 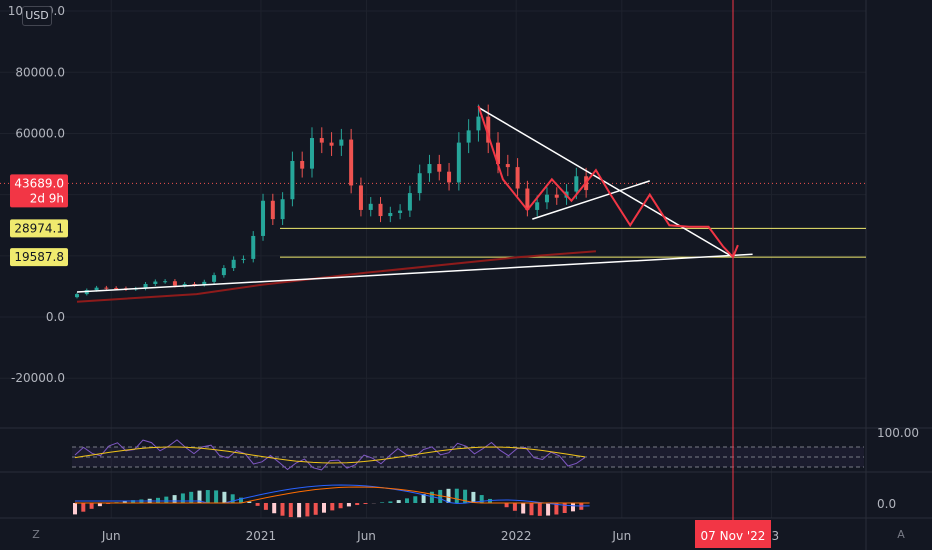 I want to click on x-tick-label: 2021, so click(x=261, y=536).